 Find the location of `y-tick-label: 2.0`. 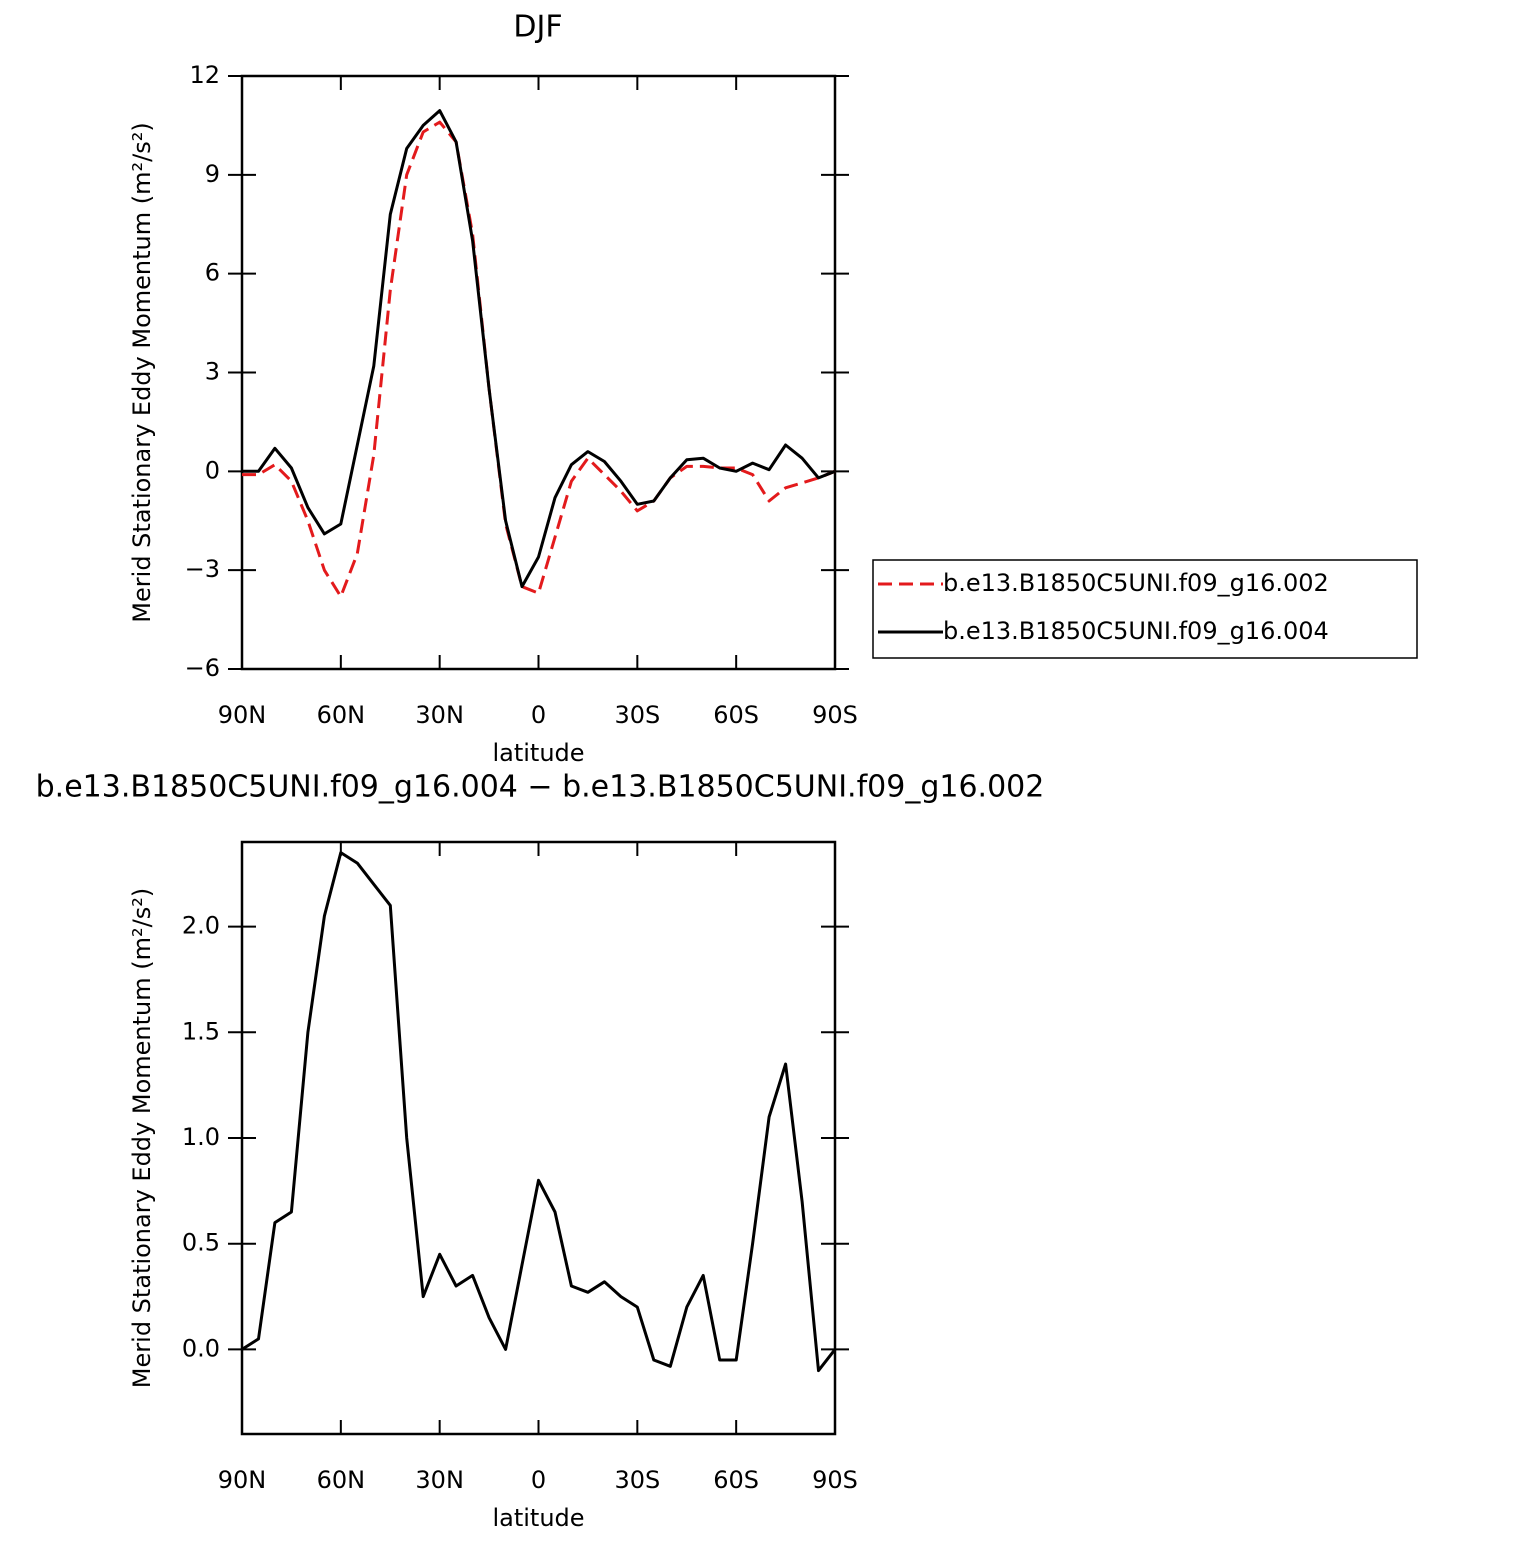

y-tick-label: 2.0 is located at coordinates (201, 926).